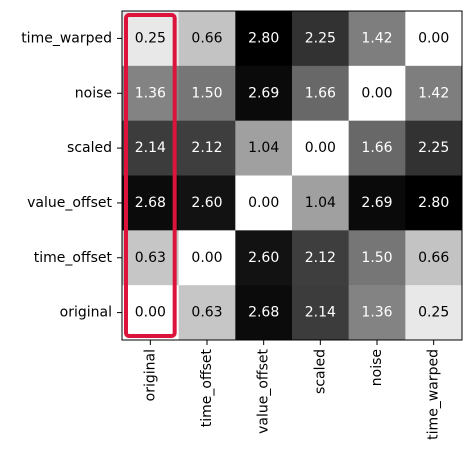 This screenshot has height=465, width=474. I want to click on y-tick-label-original: original, so click(86, 313).